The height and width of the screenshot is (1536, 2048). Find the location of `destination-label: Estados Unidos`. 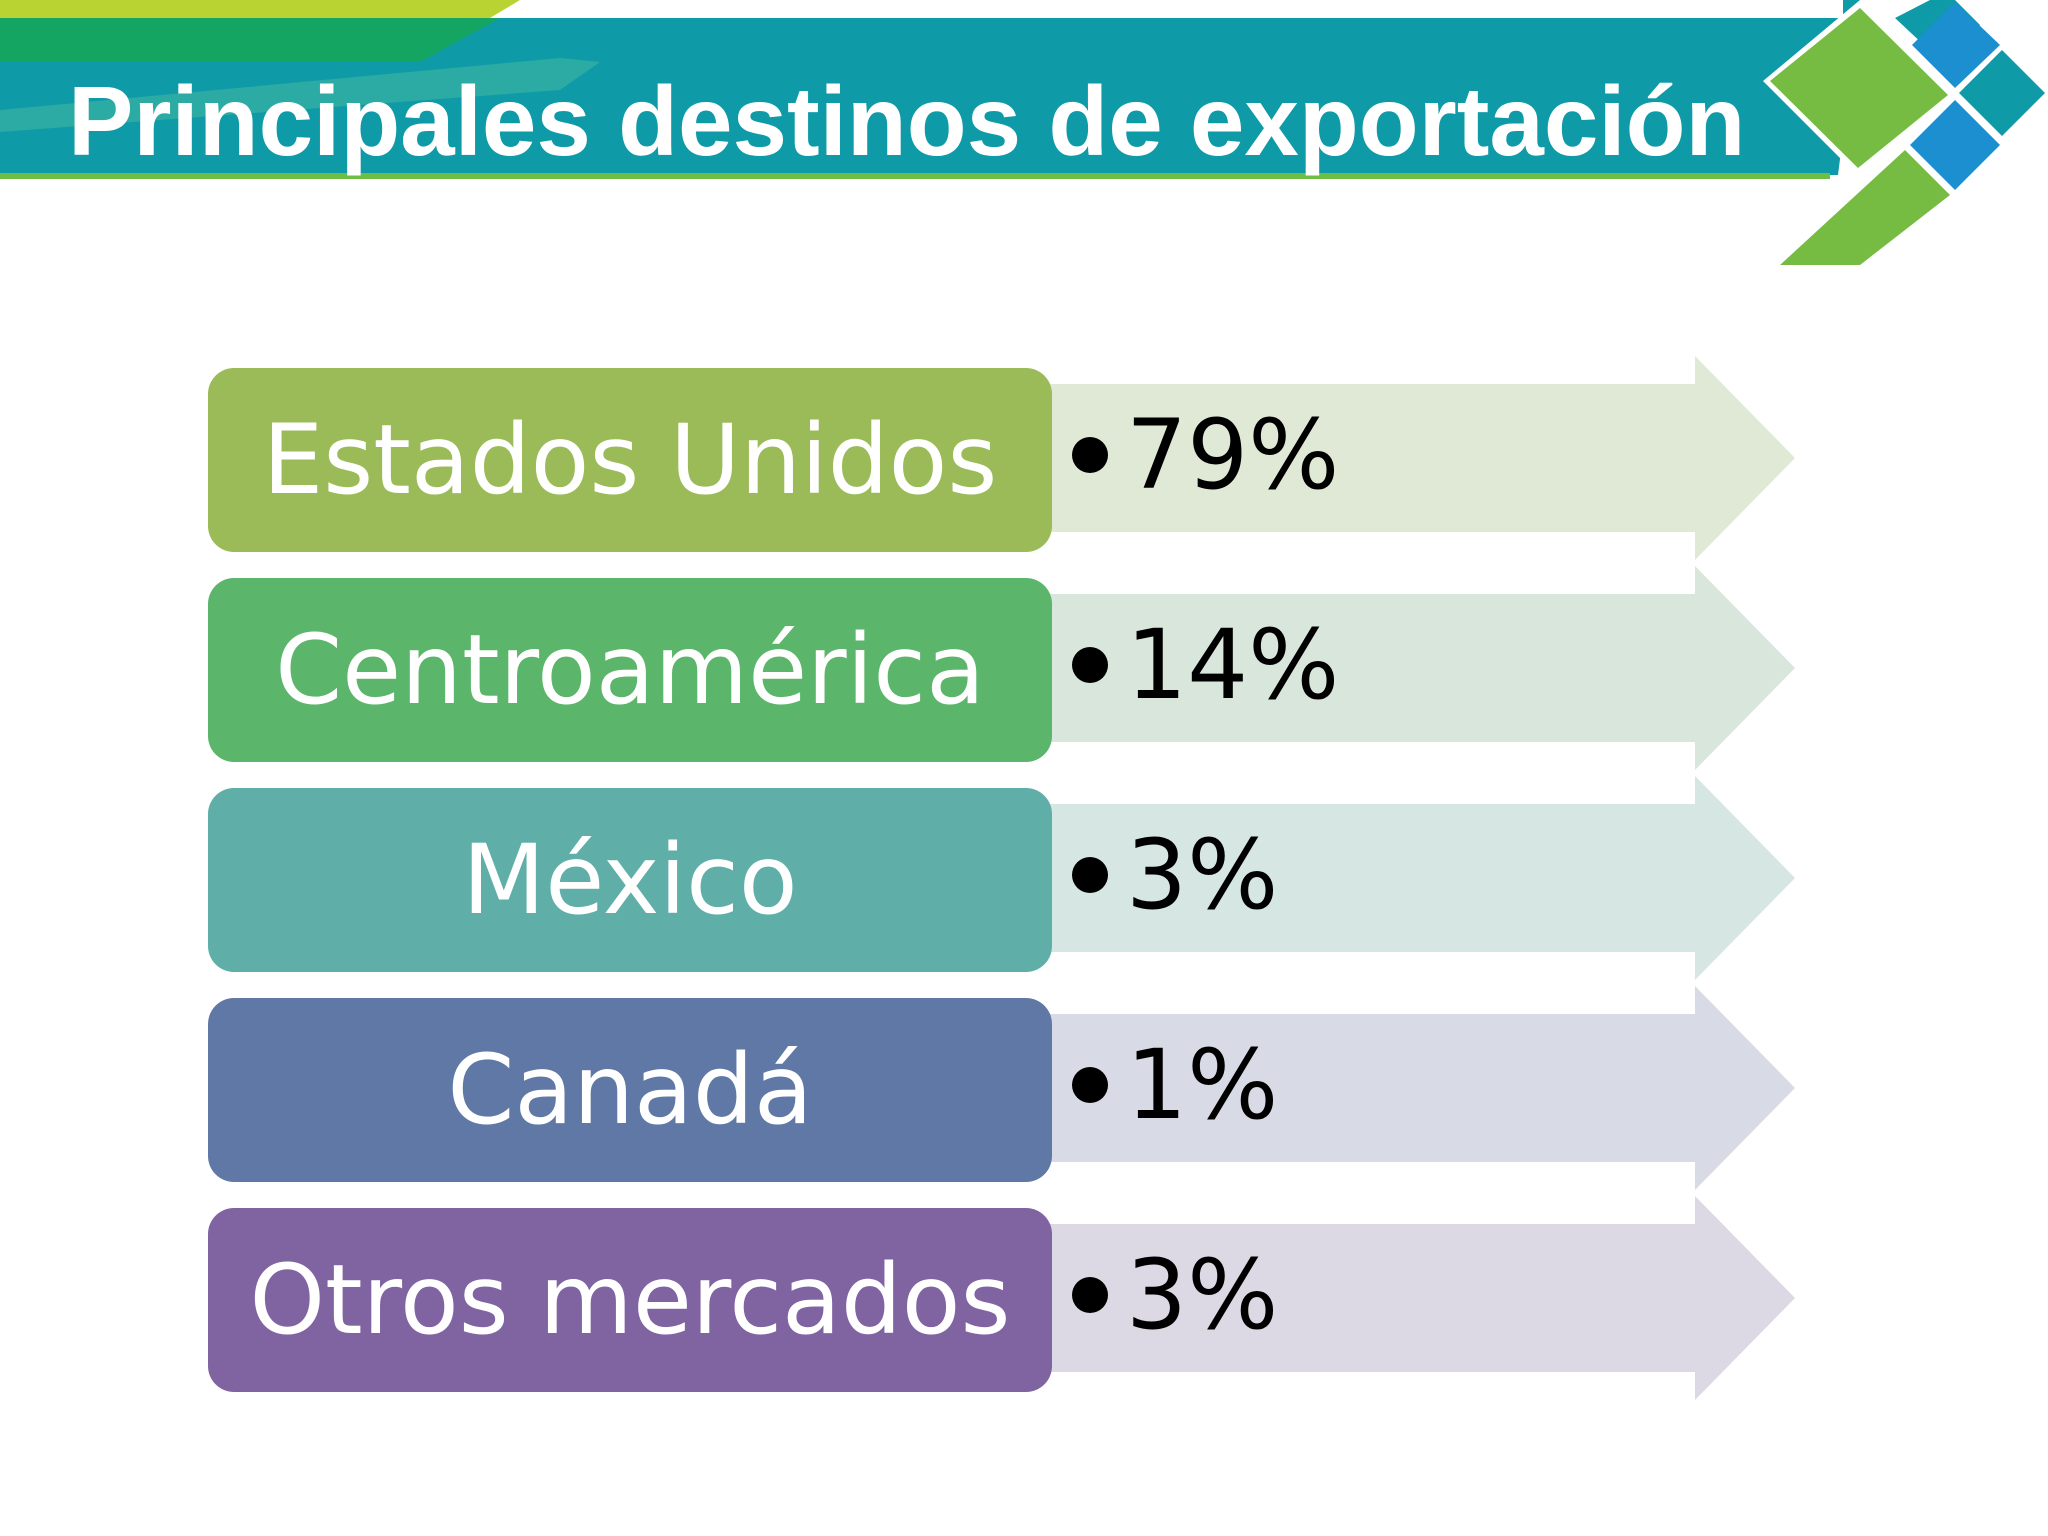

destination-label: Estados Unidos is located at coordinates (630, 460).